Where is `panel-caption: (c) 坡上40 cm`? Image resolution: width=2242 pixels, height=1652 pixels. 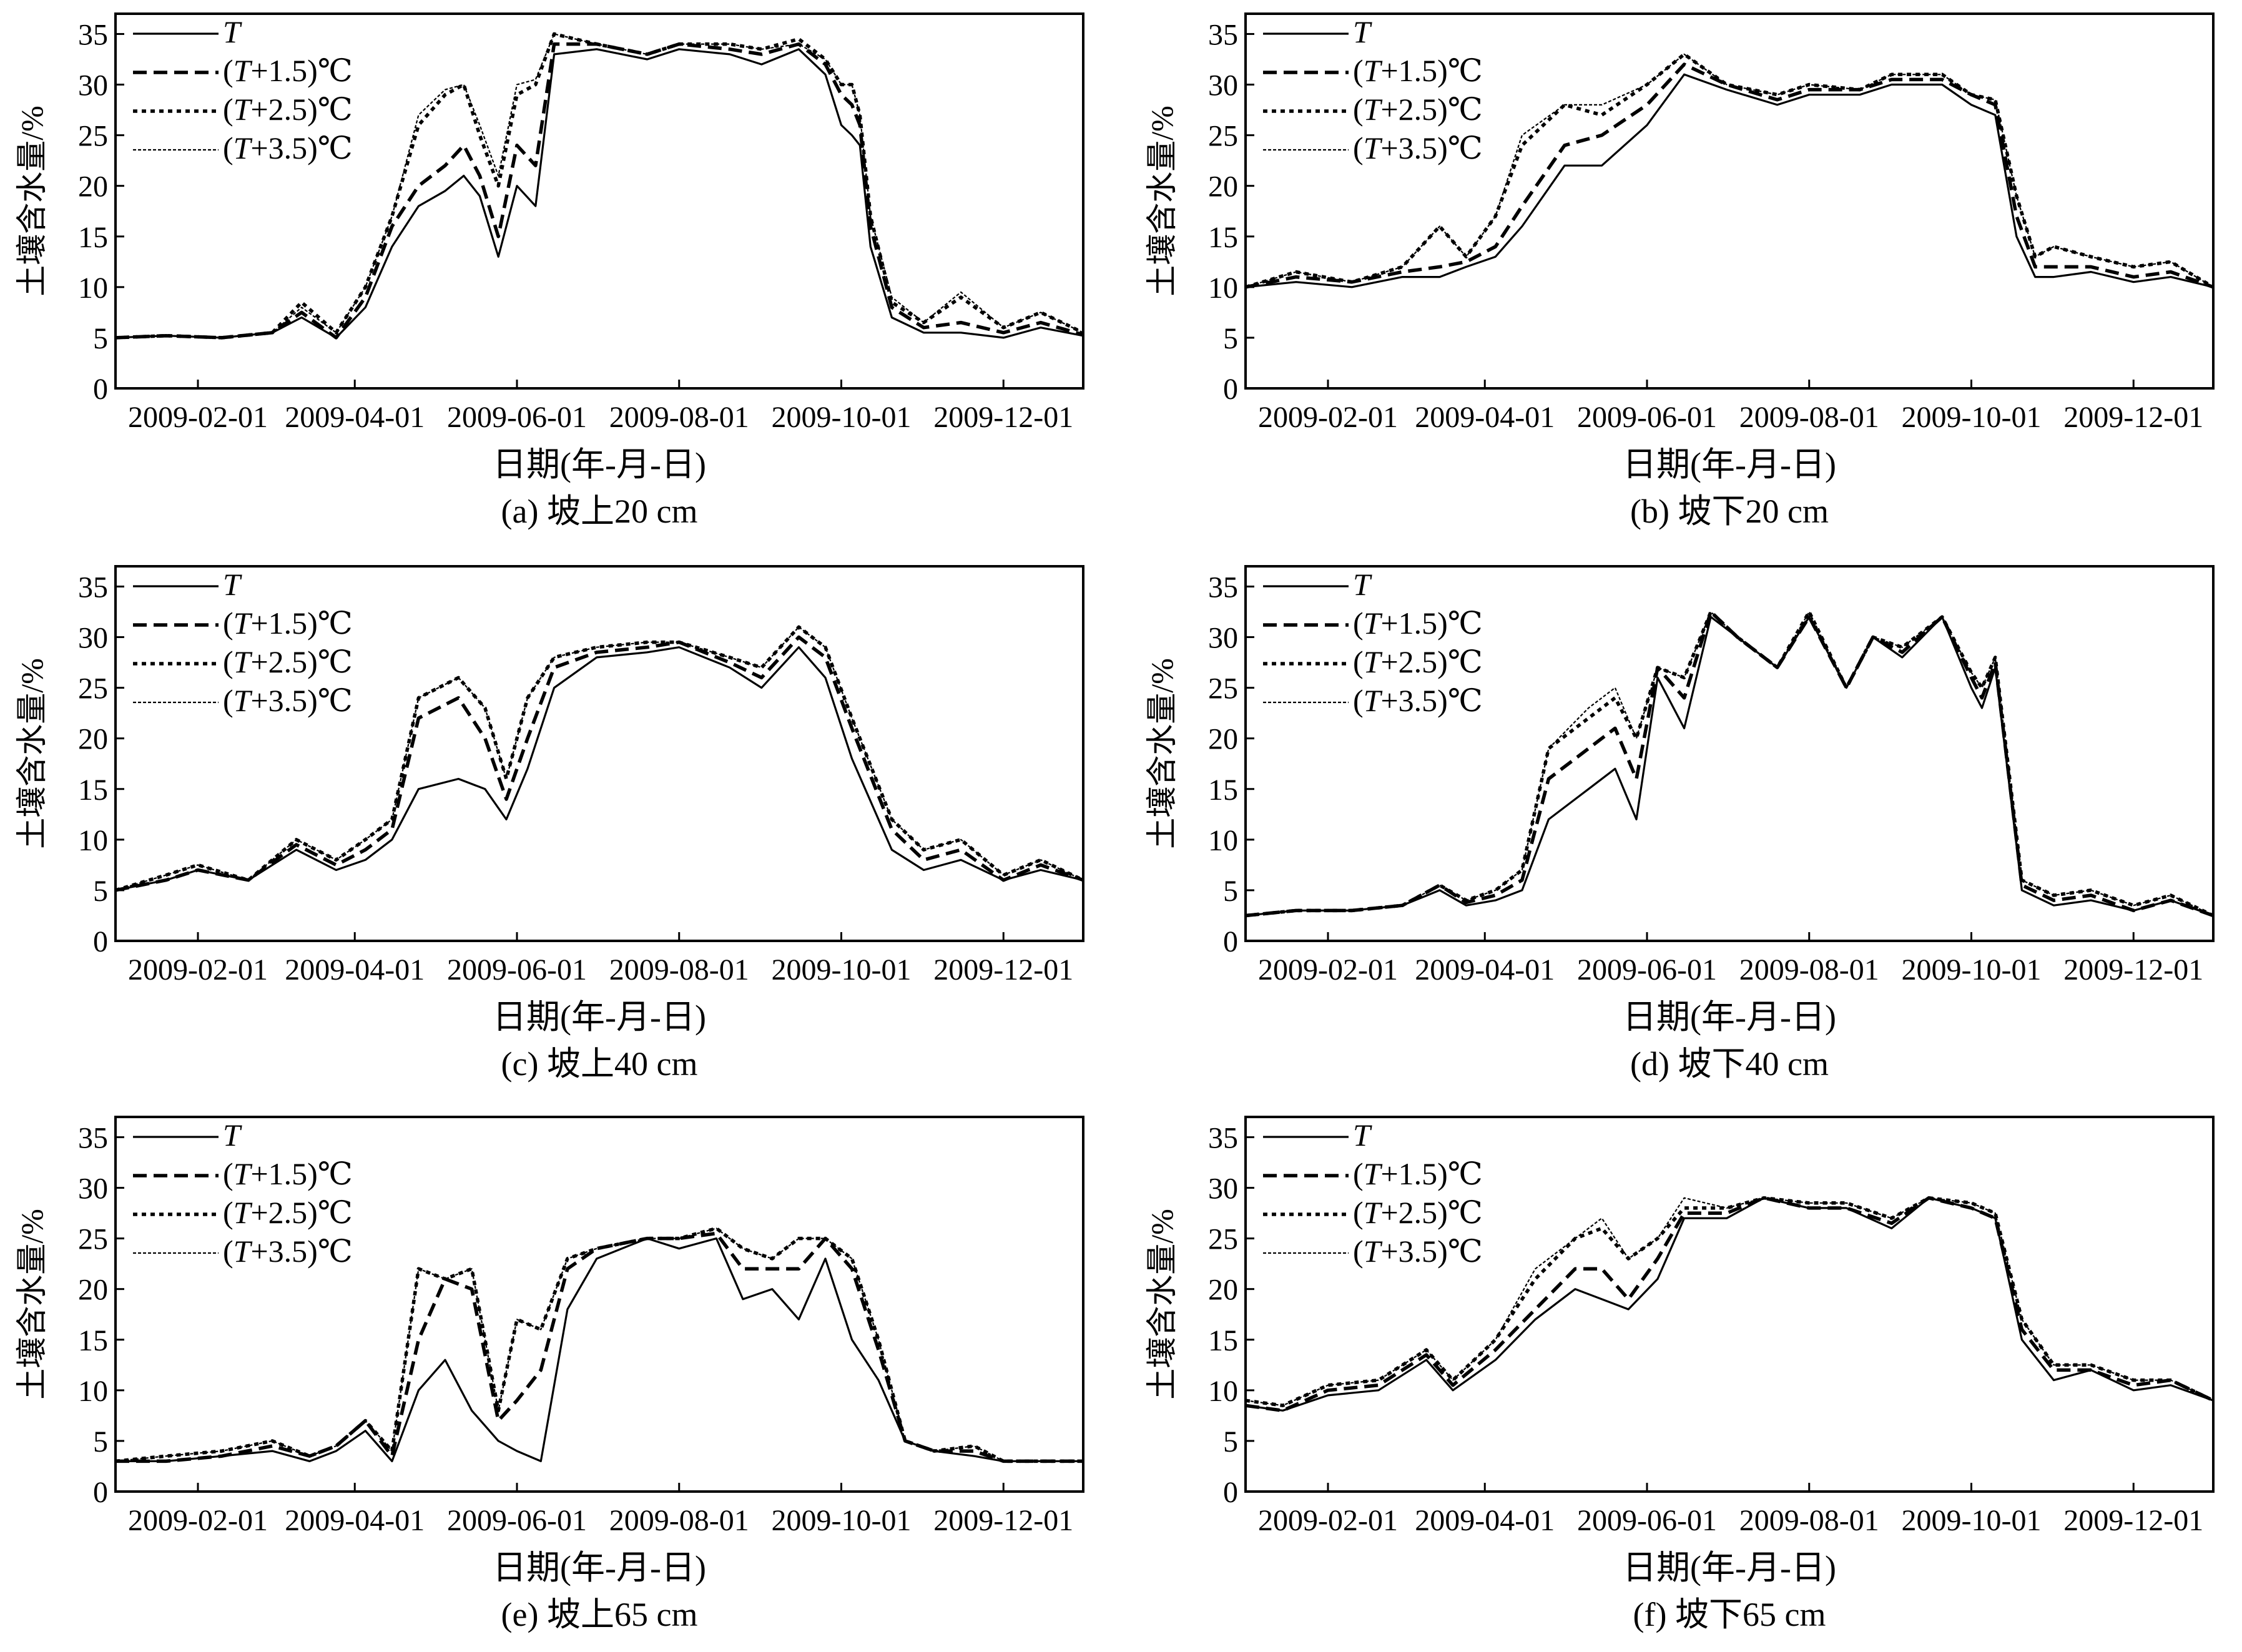 panel-caption: (c) 坡上40 cm is located at coordinates (599, 1064).